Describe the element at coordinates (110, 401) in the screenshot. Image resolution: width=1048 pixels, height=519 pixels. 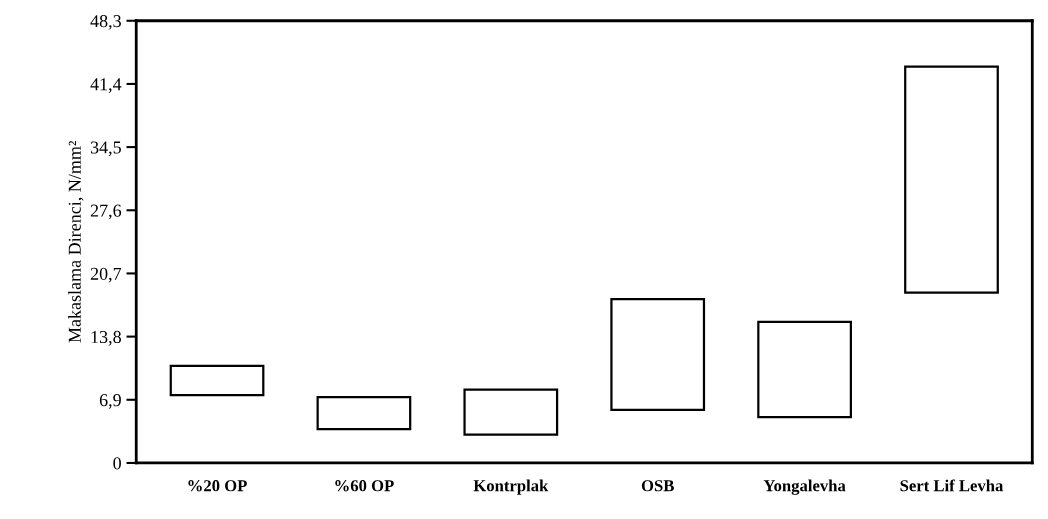
I see `y-tick-label: 6,9` at that location.